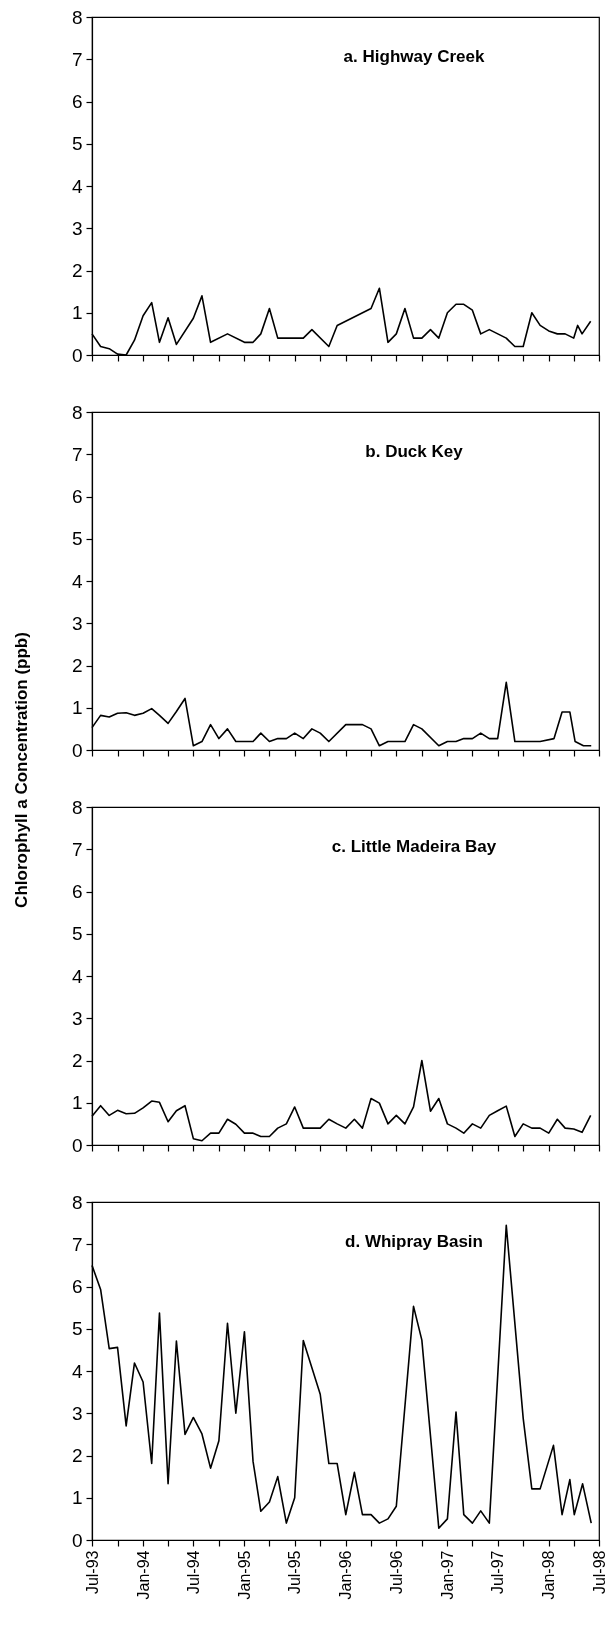 This screenshot has width=611, height=1628. Describe the element at coordinates (414, 56) in the screenshot. I see `text: a. Highway Creek` at that location.